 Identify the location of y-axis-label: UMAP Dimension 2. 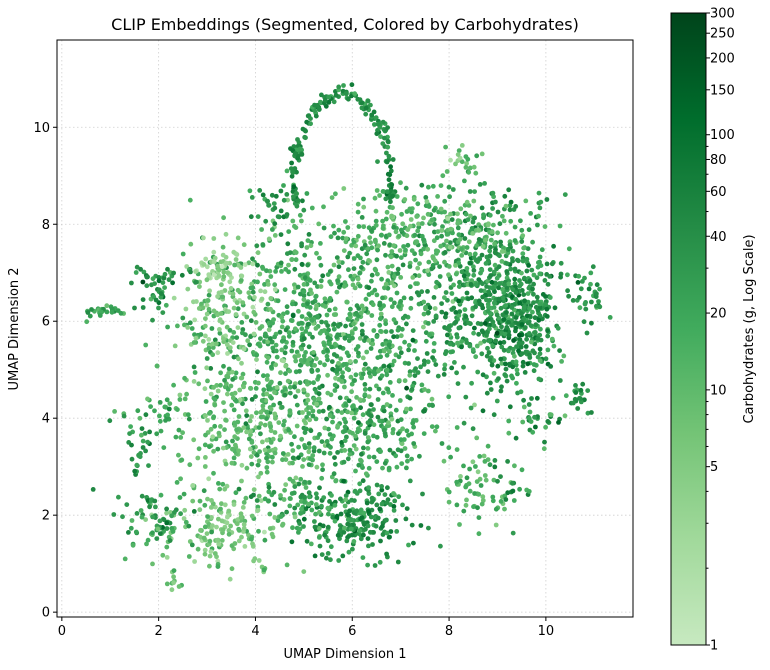
(14, 328).